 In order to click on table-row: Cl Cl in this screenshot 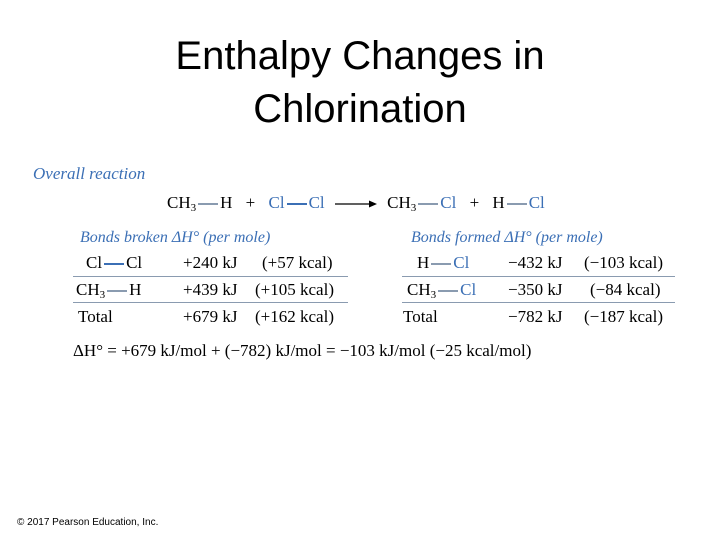, I will do `click(114, 262)`.